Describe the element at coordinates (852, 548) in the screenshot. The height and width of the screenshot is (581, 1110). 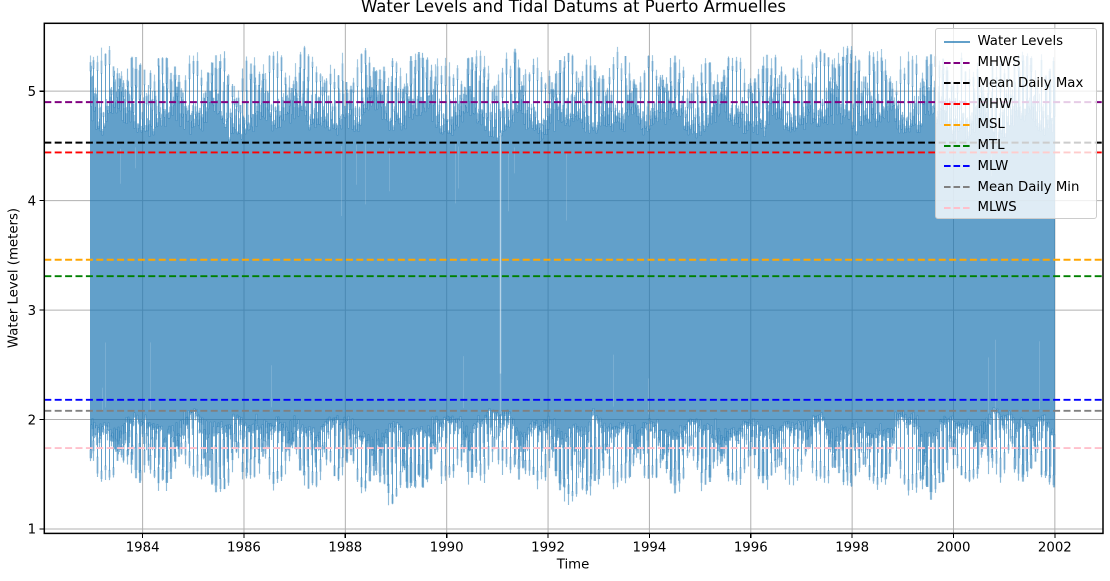
I see `x-tick-label: 1998` at that location.